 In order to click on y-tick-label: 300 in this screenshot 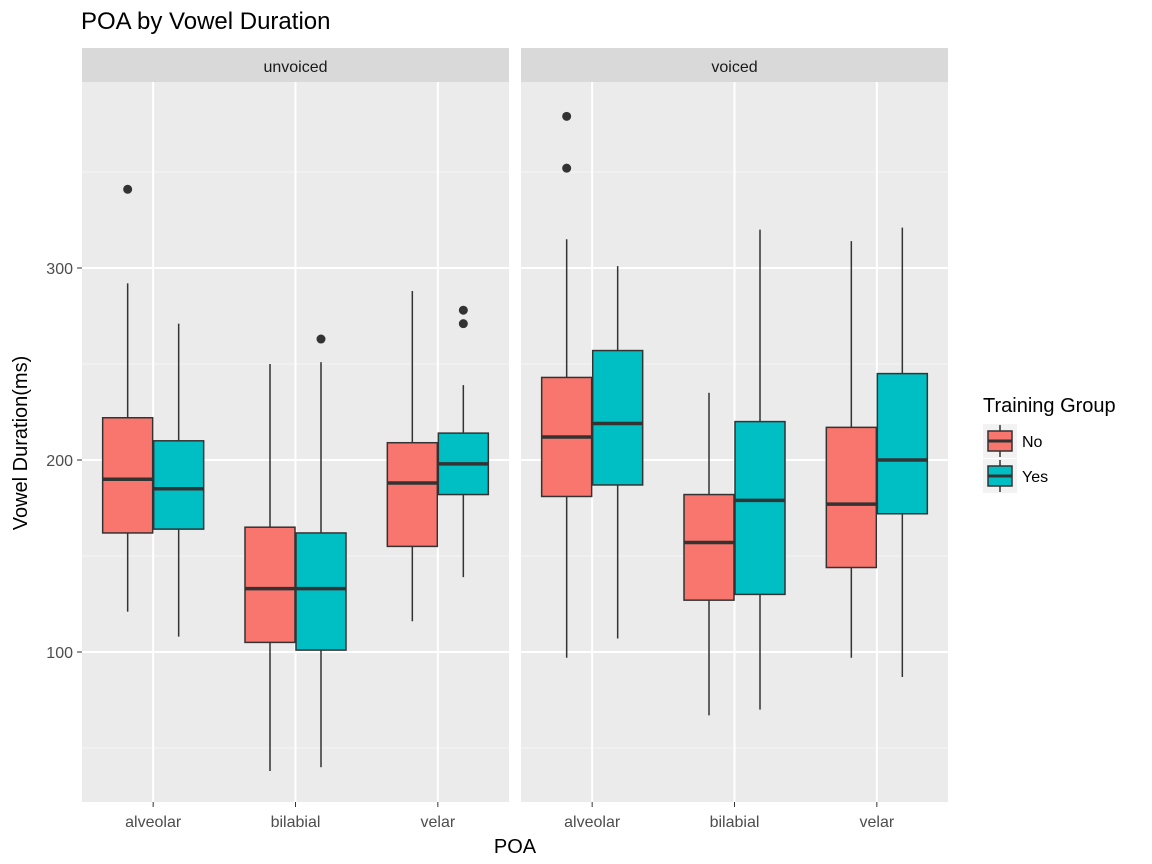, I will do `click(59, 269)`.